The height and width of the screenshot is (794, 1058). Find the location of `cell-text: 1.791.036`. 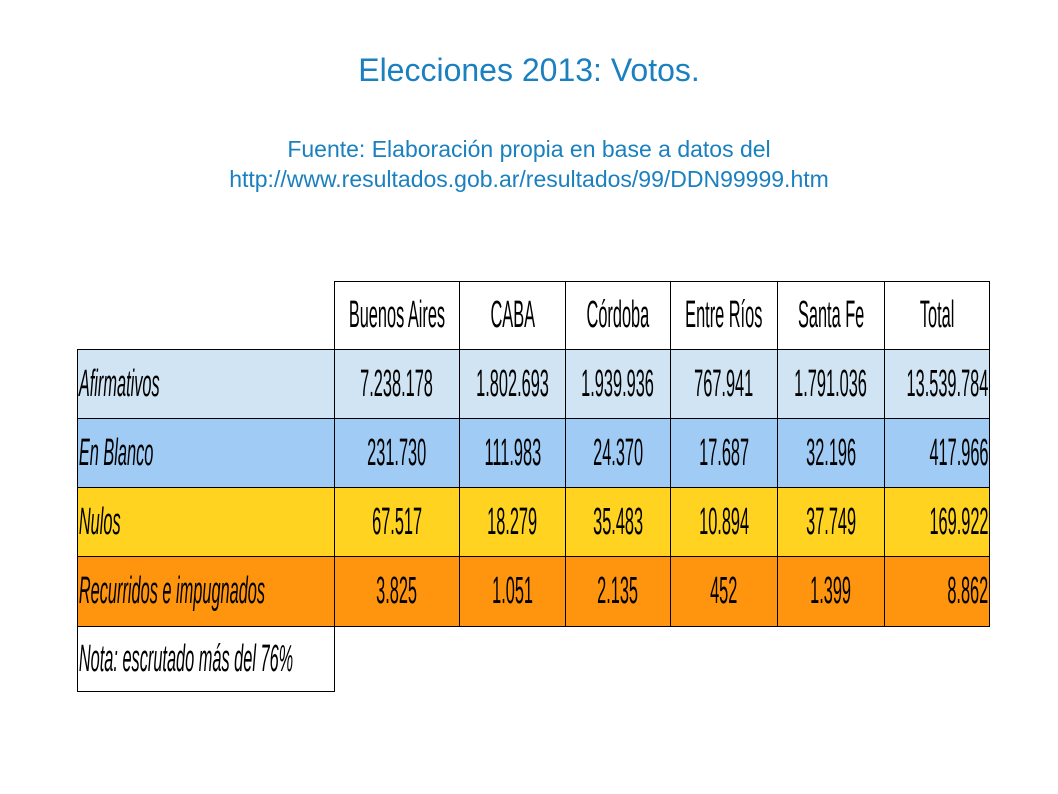

cell-text: 1.791.036 is located at coordinates (831, 383).